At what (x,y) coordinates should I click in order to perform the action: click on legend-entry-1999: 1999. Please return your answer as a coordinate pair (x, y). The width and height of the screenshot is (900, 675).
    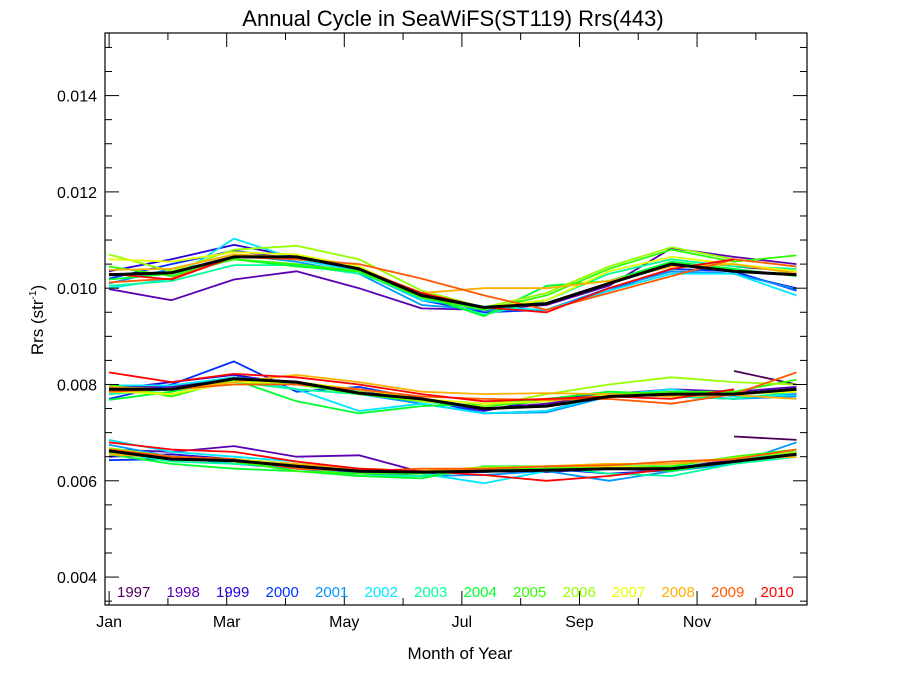
    Looking at the image, I should click on (232, 592).